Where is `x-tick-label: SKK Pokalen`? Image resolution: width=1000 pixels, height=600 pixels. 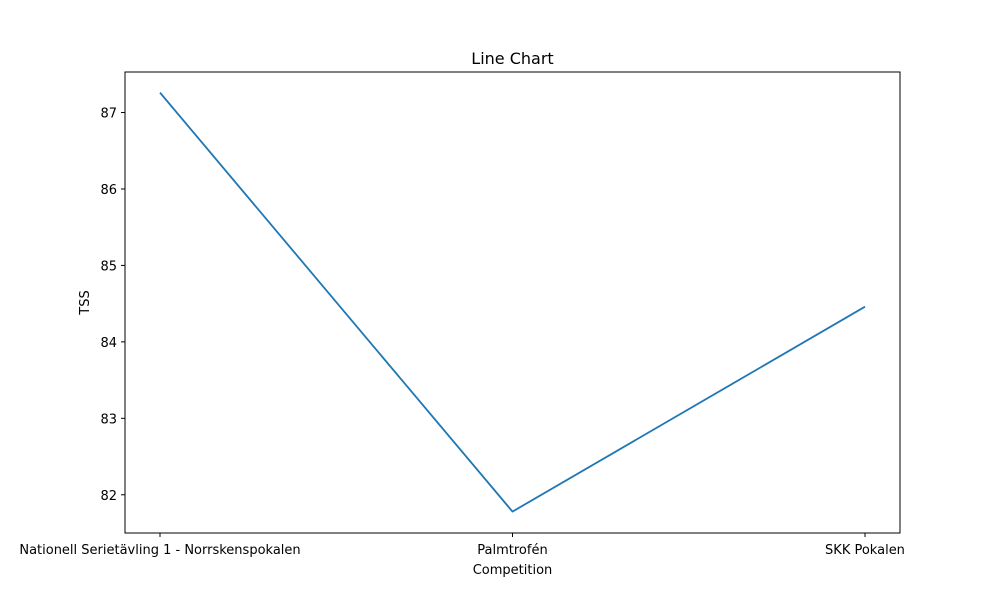
x-tick-label: SKK Pokalen is located at coordinates (865, 550).